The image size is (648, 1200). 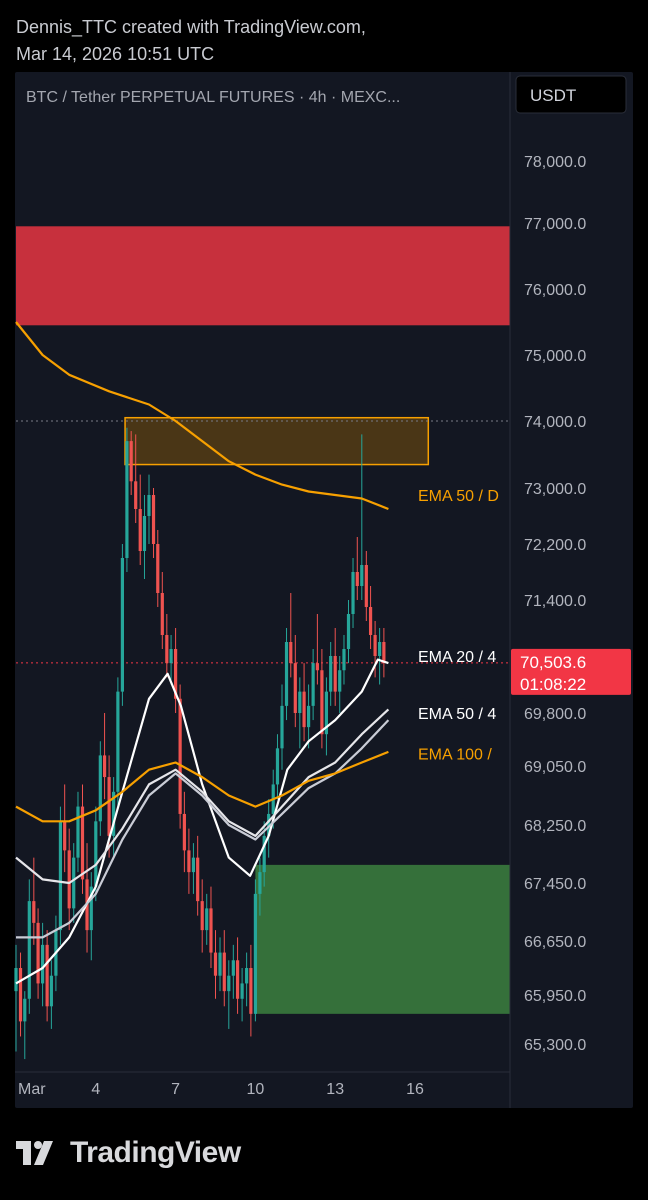 I want to click on current-price-badge, so click(x=571, y=671).